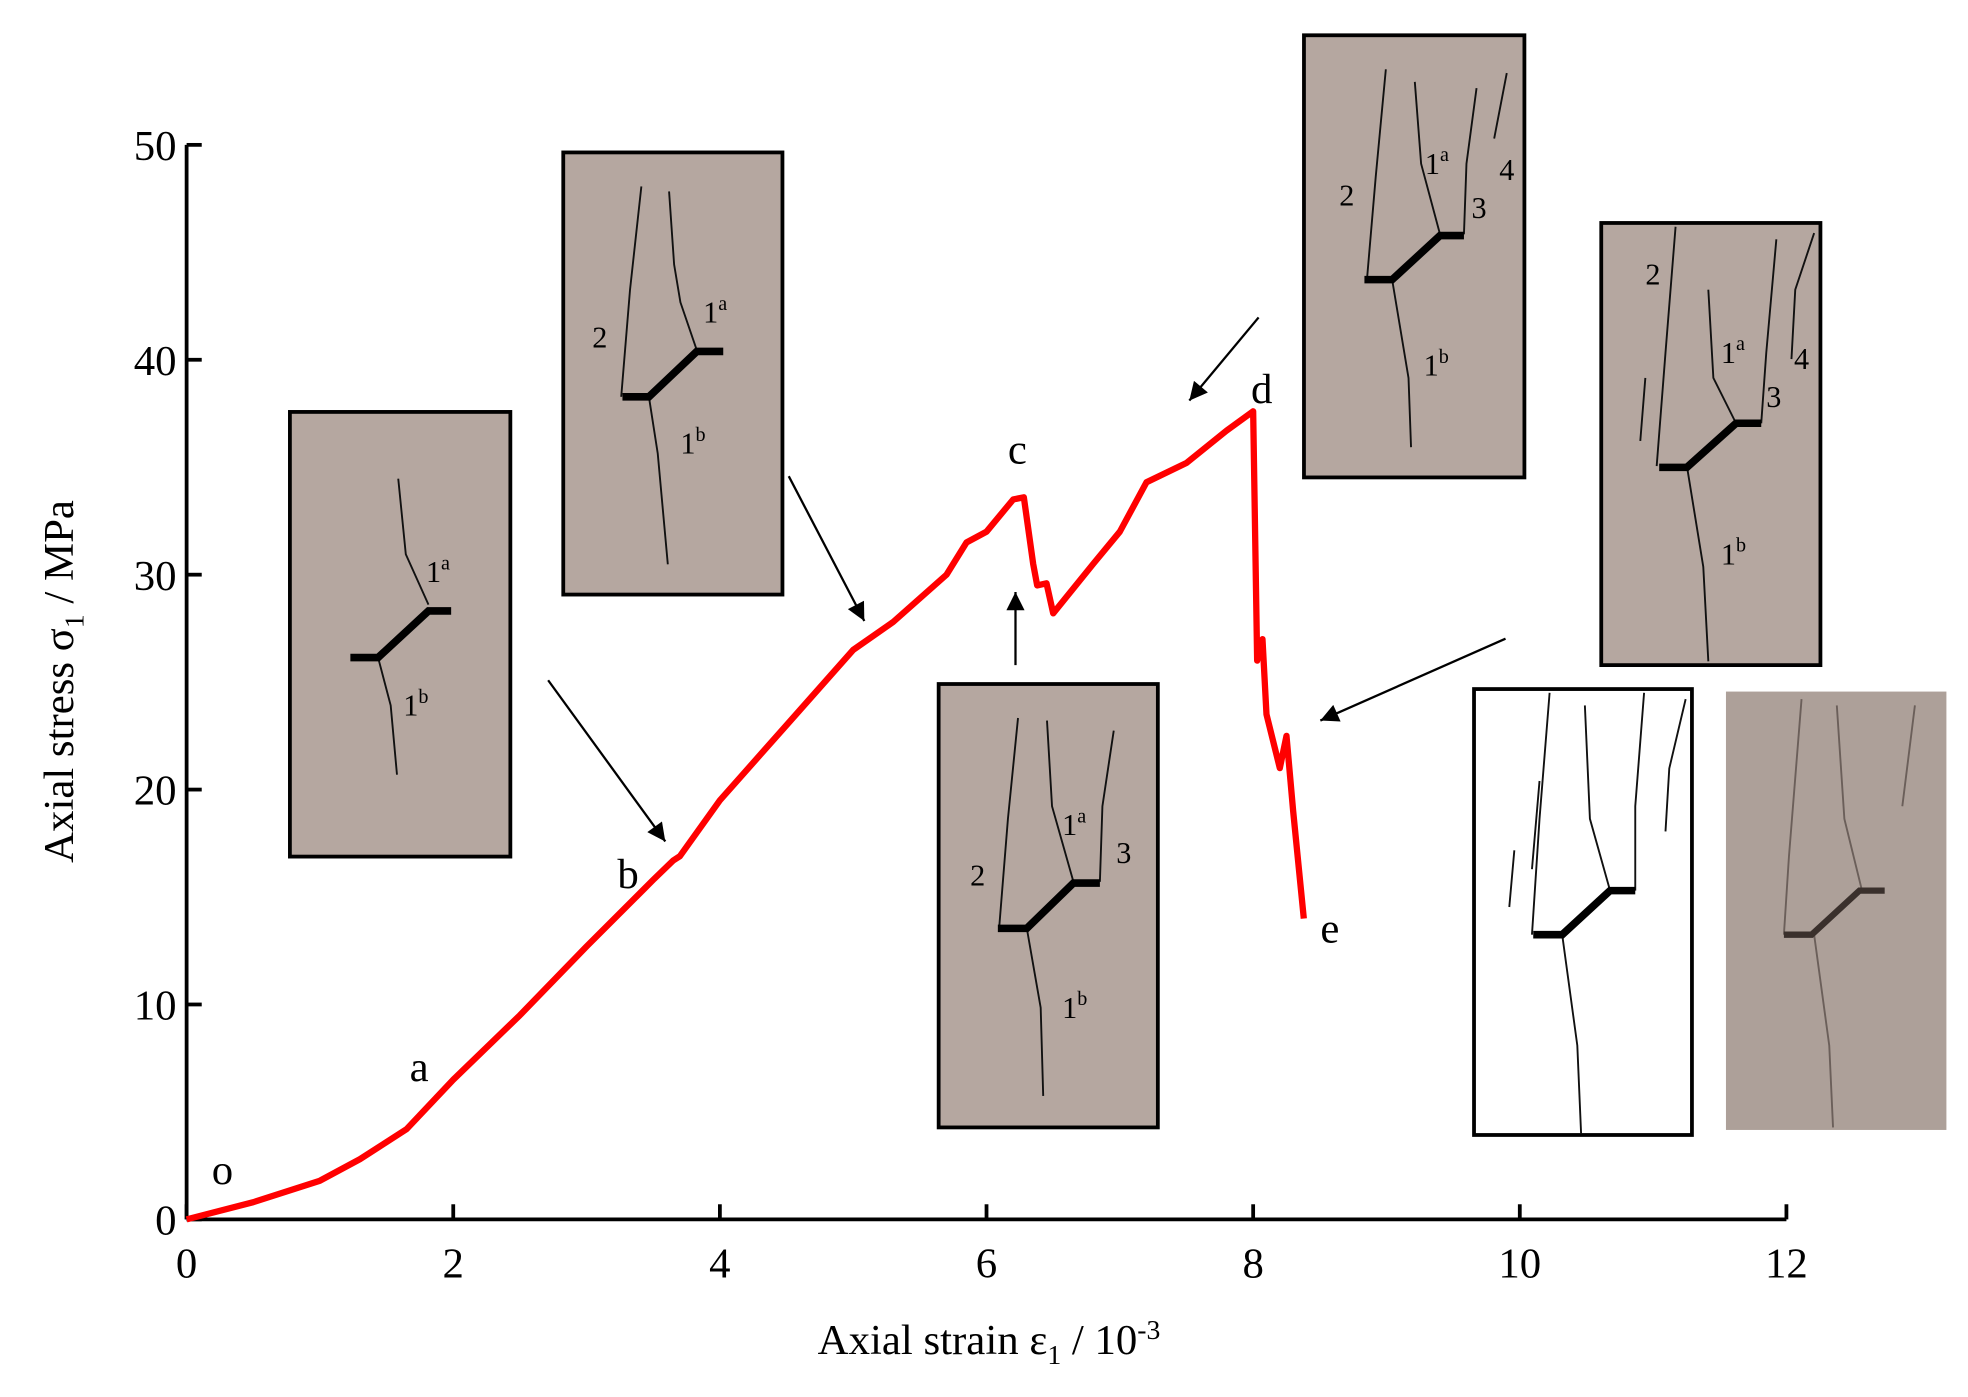  I want to click on inset: 1a 1b, so click(400, 634).